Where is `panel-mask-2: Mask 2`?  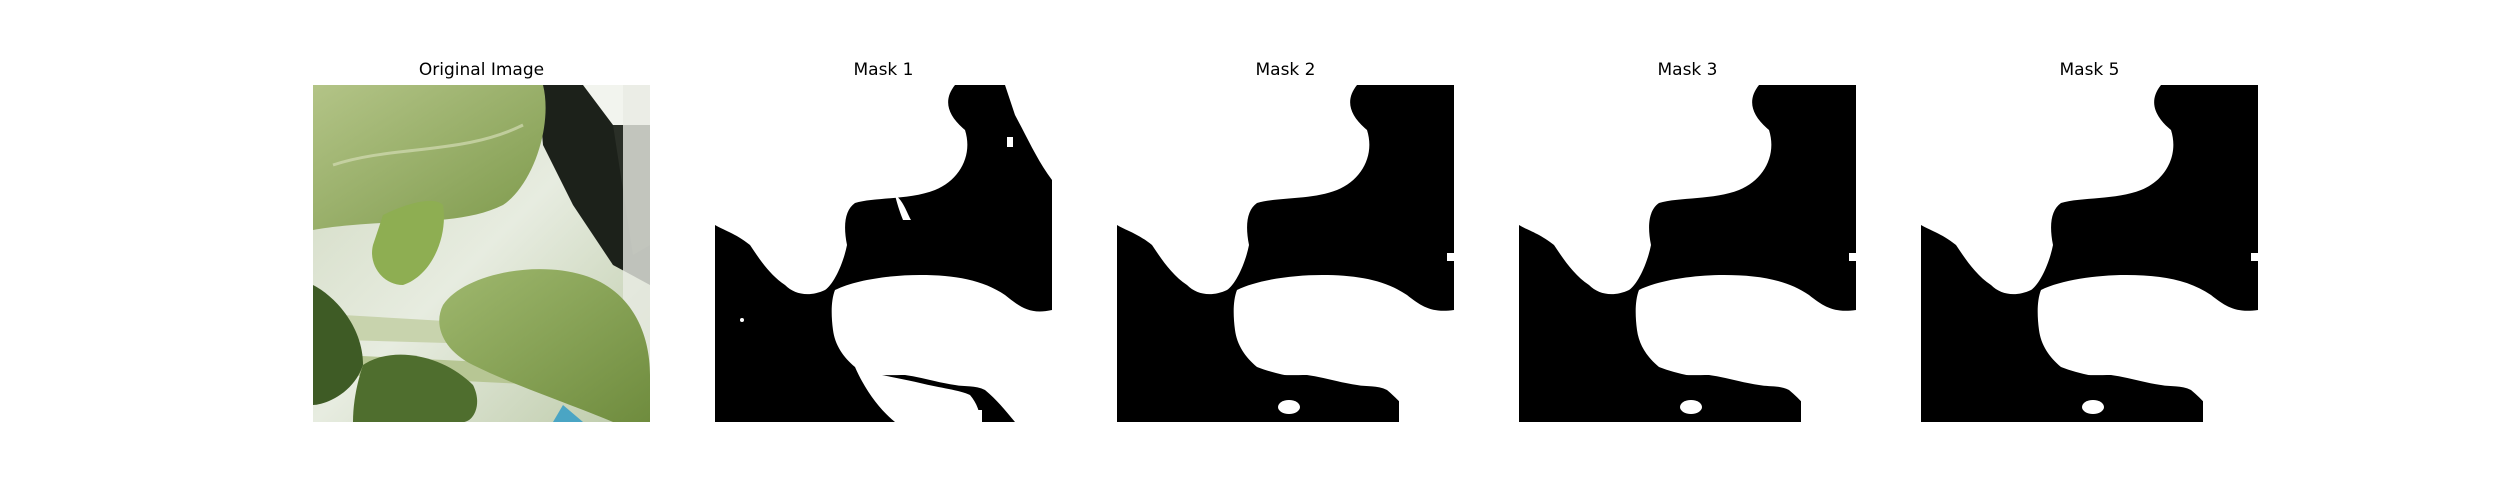
panel-mask-2: Mask 2 is located at coordinates (1285, 238).